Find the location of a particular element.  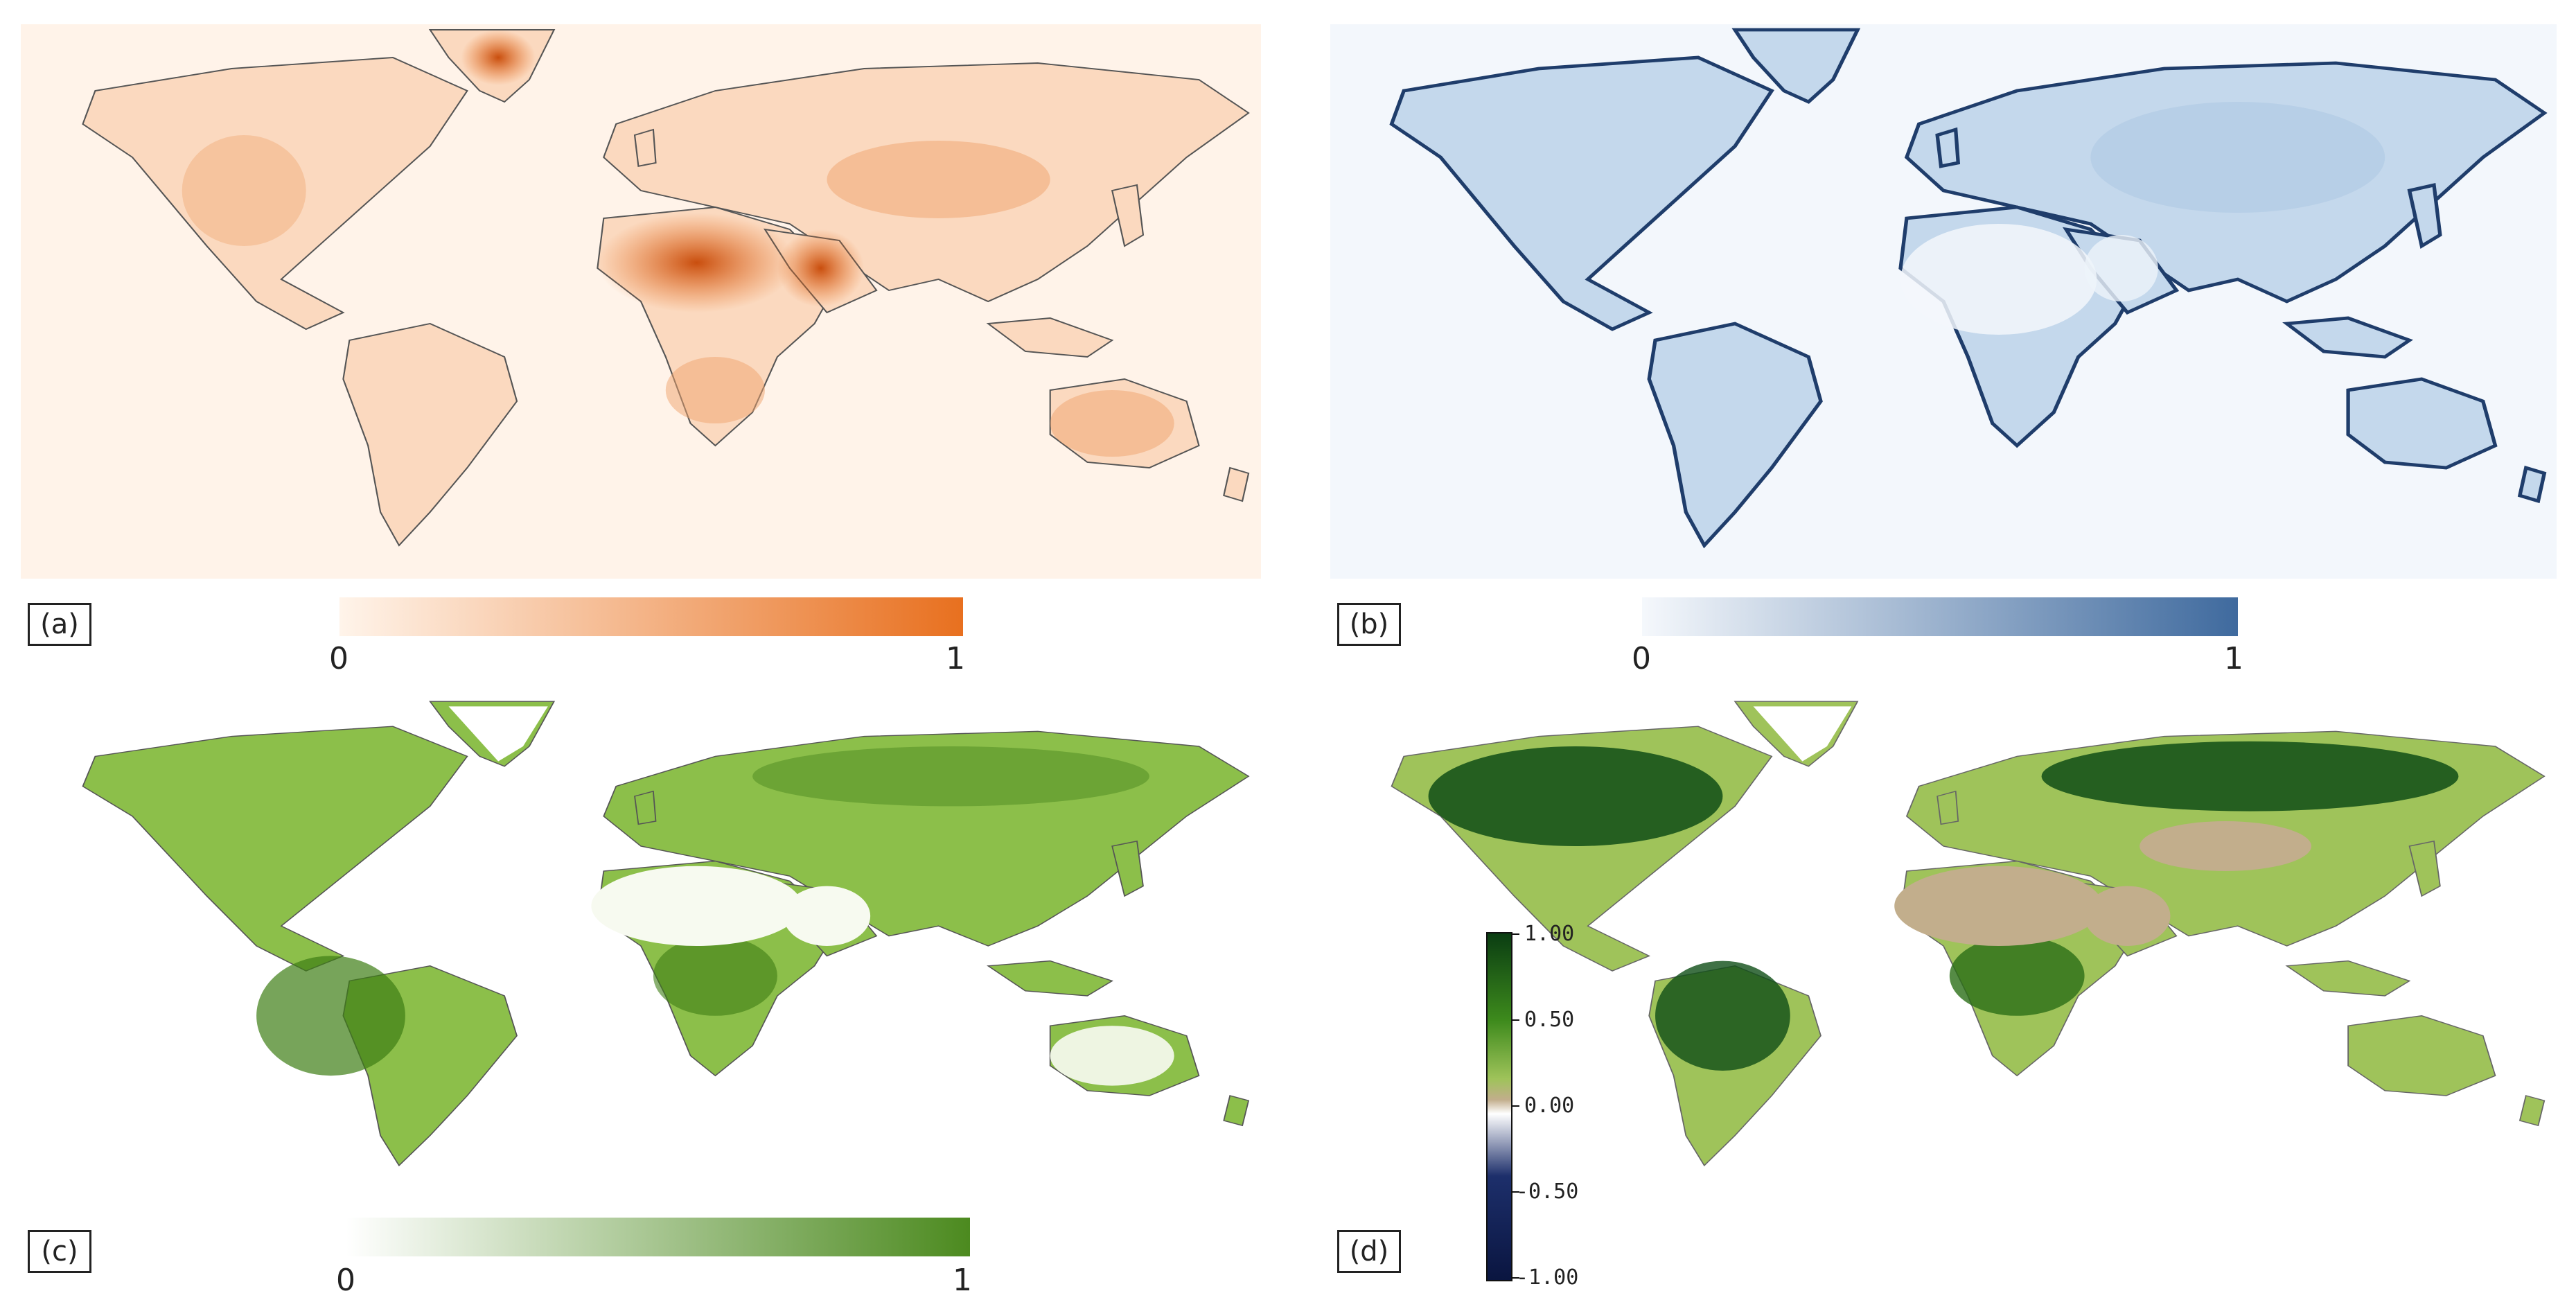

panel-label-b: (b) is located at coordinates (1369, 624).